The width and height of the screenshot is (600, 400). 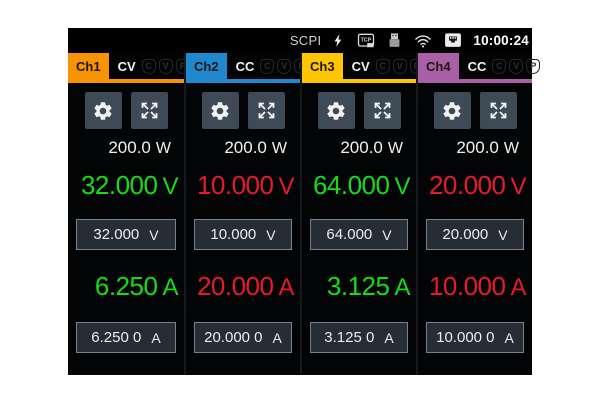 I want to click on current-readout: 10.000 A, so click(x=477, y=286).